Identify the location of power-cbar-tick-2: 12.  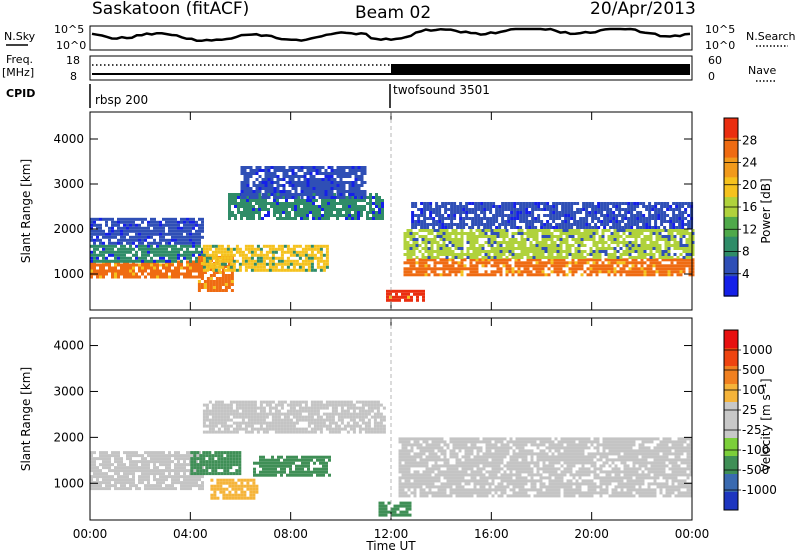
(749, 229).